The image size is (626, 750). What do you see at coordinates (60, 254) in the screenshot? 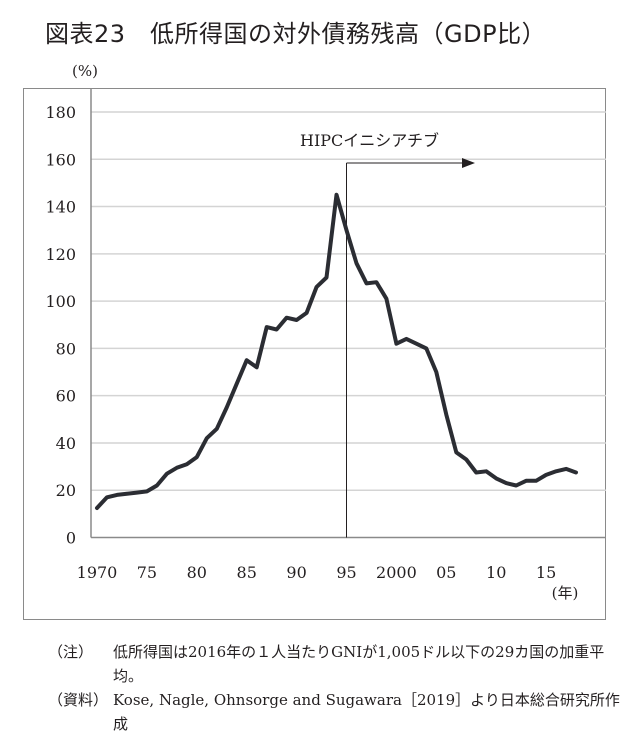
I see `y-tick-label: 120` at bounding box center [60, 254].